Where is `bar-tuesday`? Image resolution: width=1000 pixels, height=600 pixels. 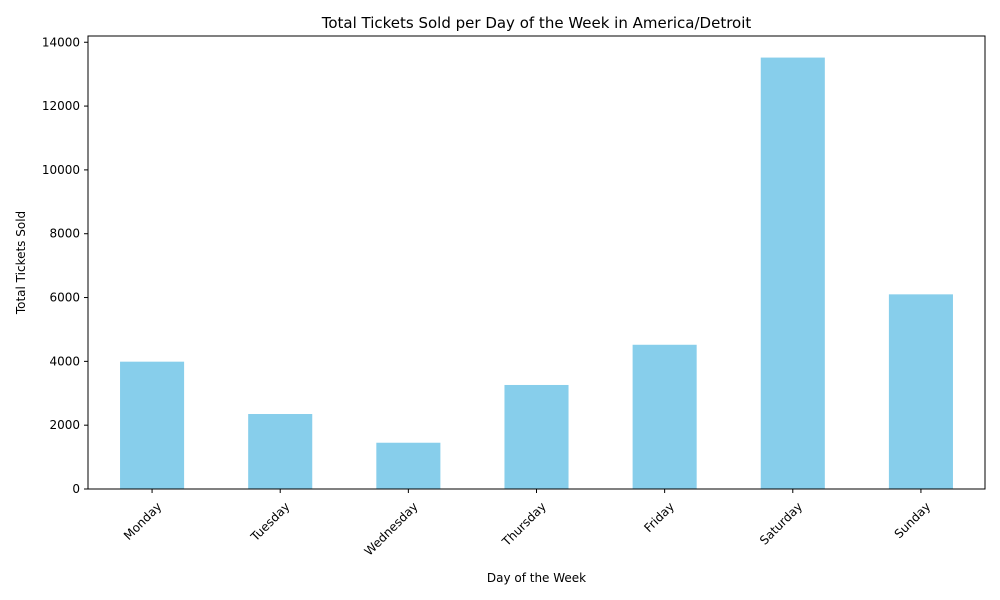 bar-tuesday is located at coordinates (280, 451).